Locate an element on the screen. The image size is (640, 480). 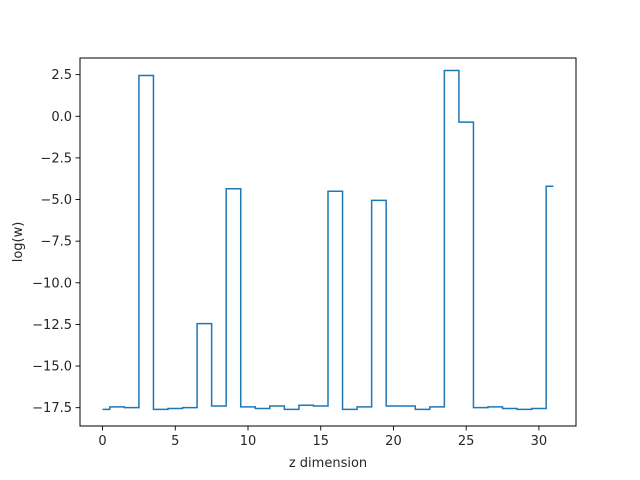
x-tick-label: 15 is located at coordinates (320, 441).